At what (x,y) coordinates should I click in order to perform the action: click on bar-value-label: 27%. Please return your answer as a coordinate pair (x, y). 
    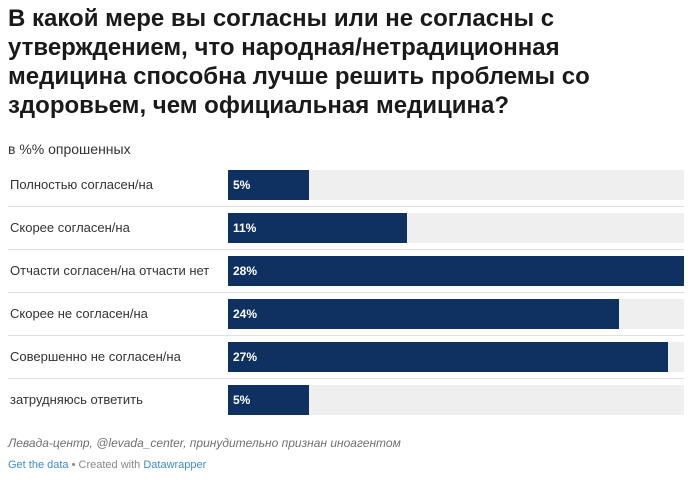
    Looking at the image, I should click on (245, 357).